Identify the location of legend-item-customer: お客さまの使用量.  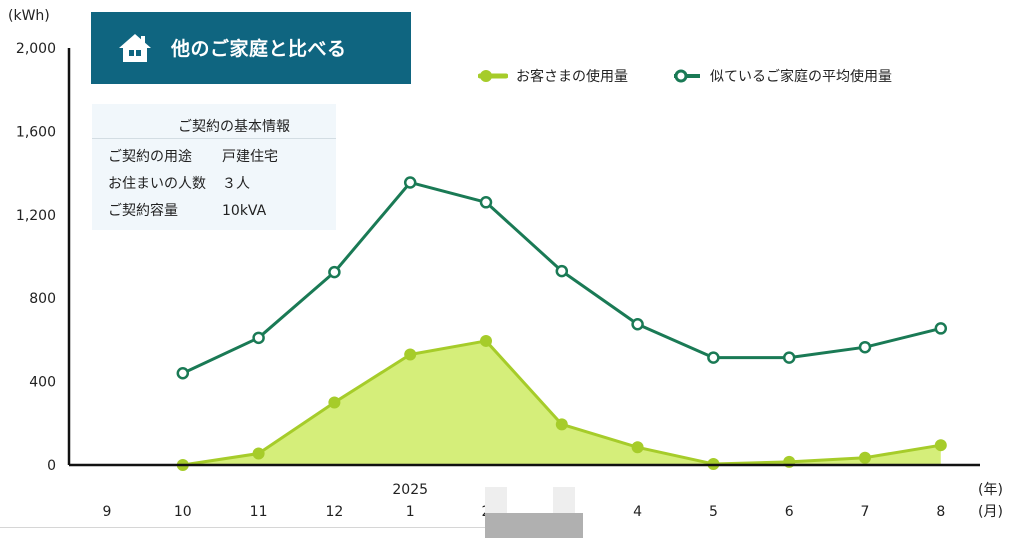
(553, 76).